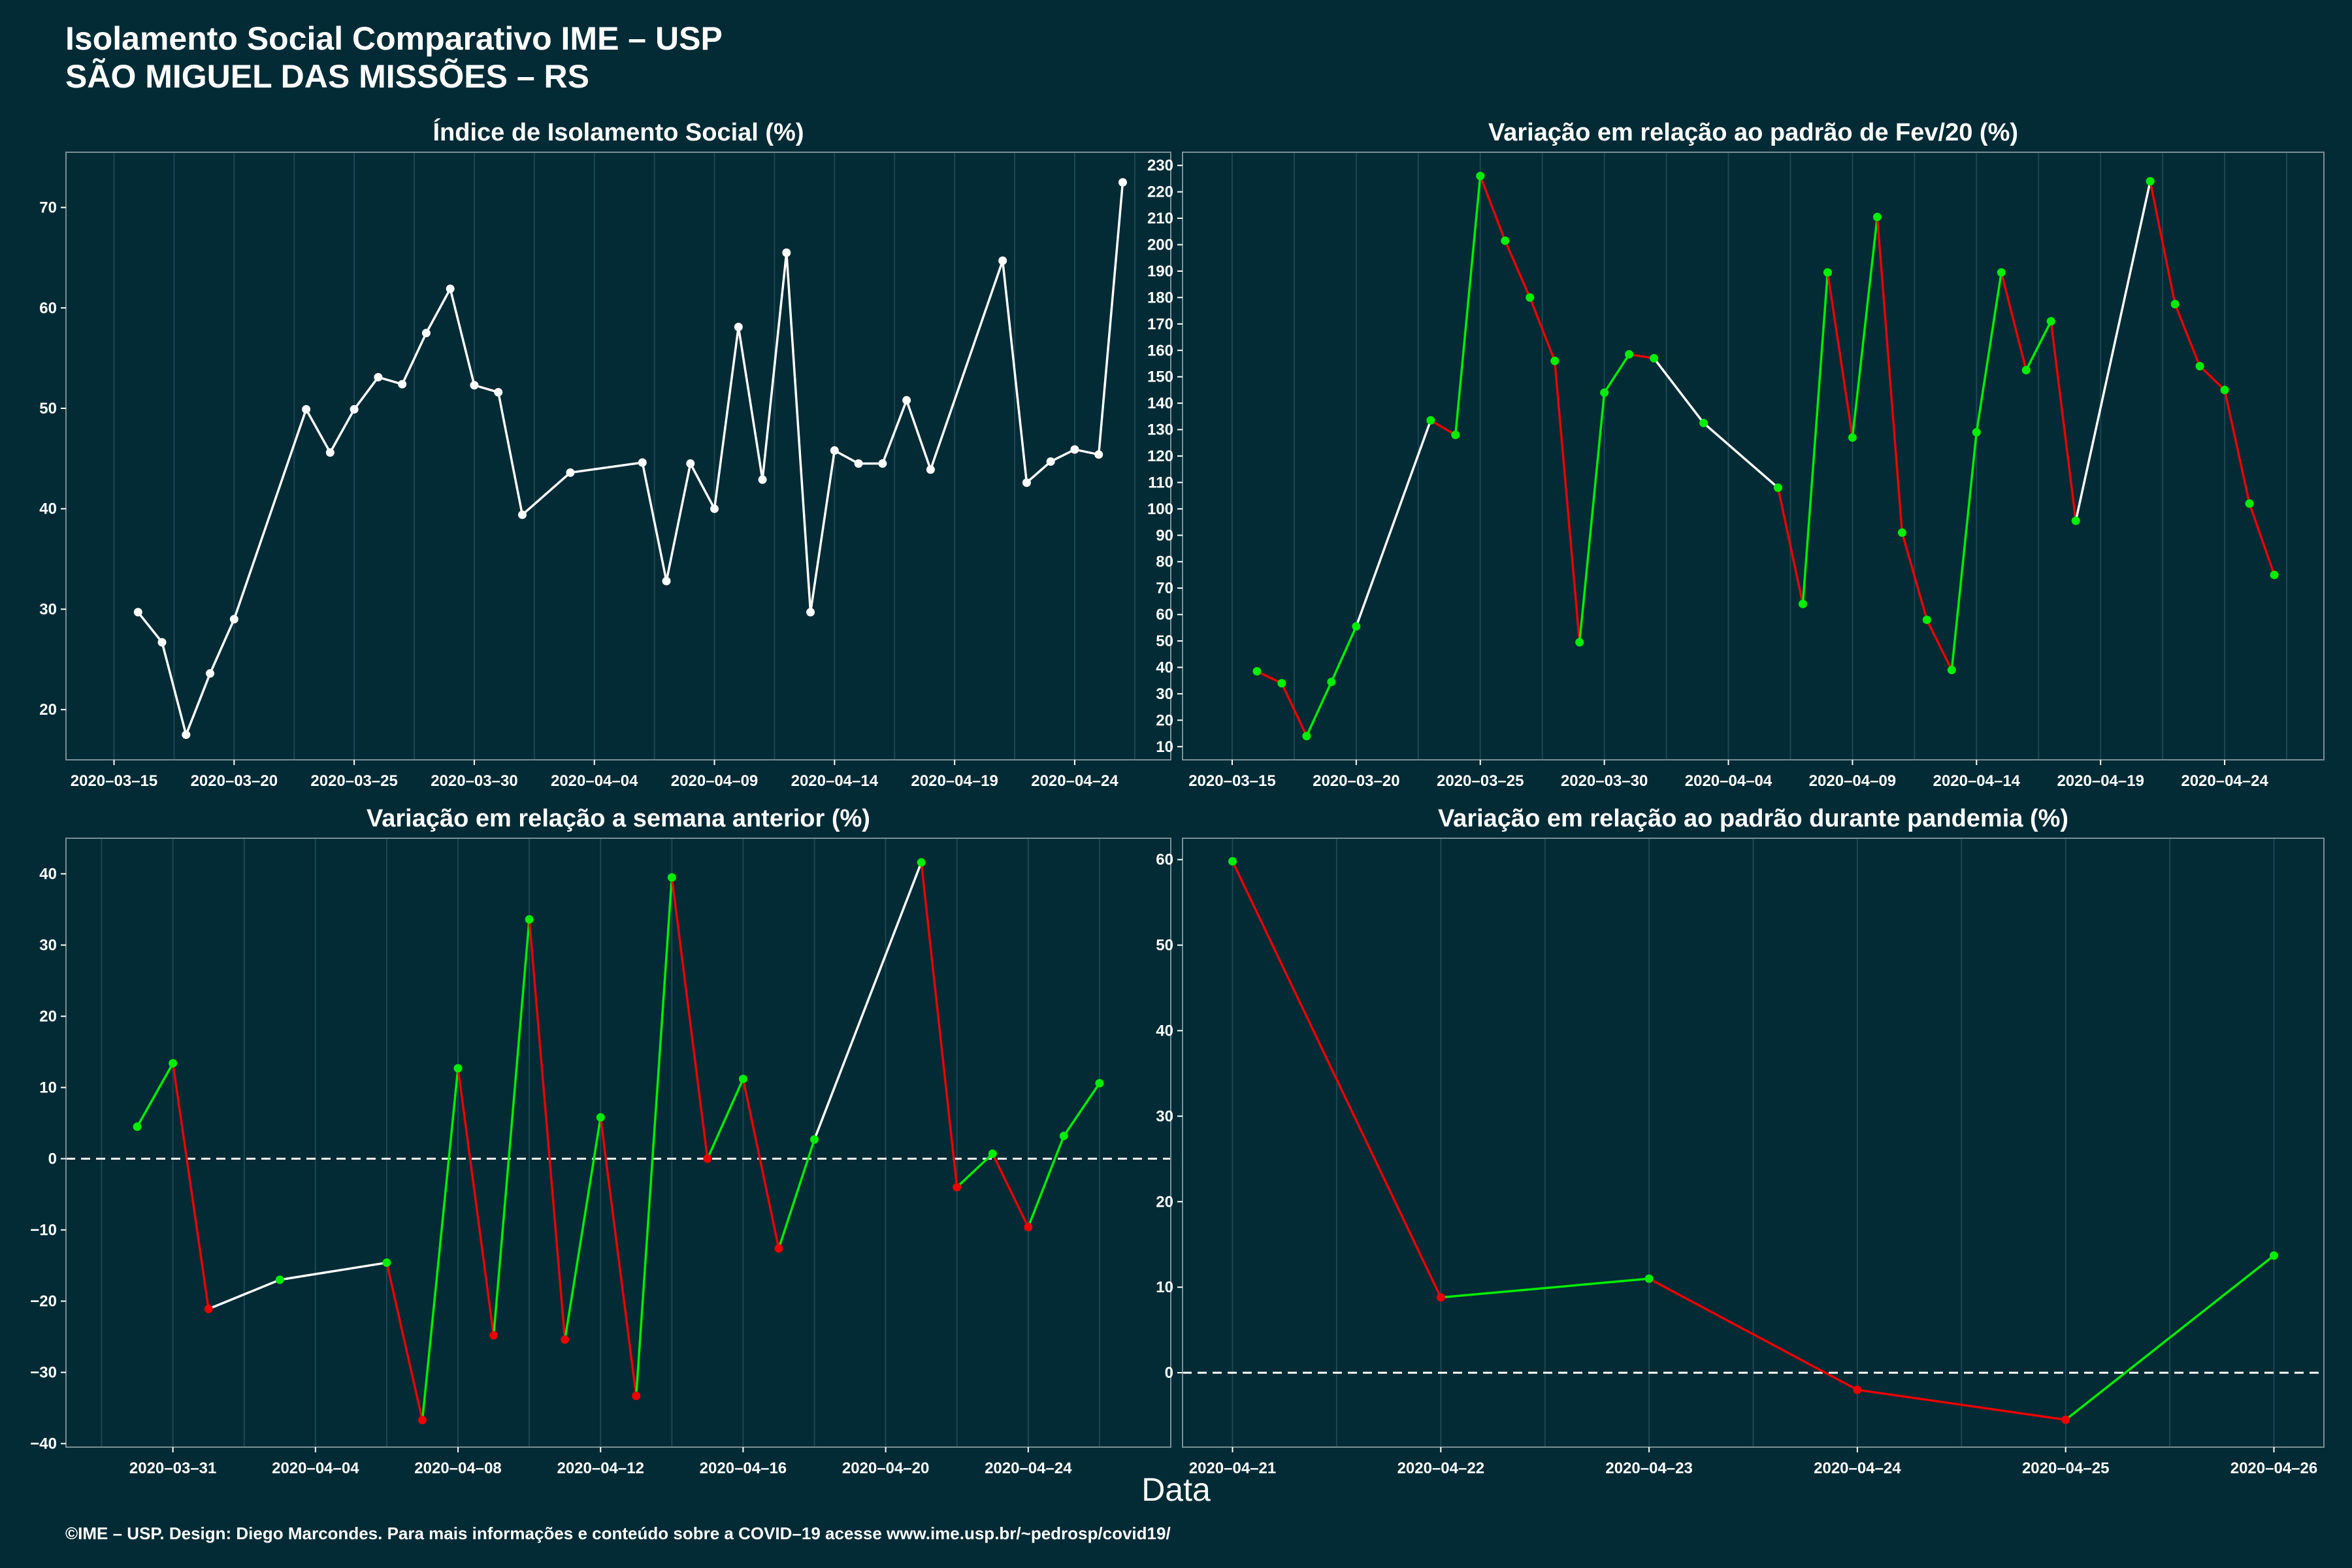  I want to click on y-tick-label: 60, so click(1164, 860).